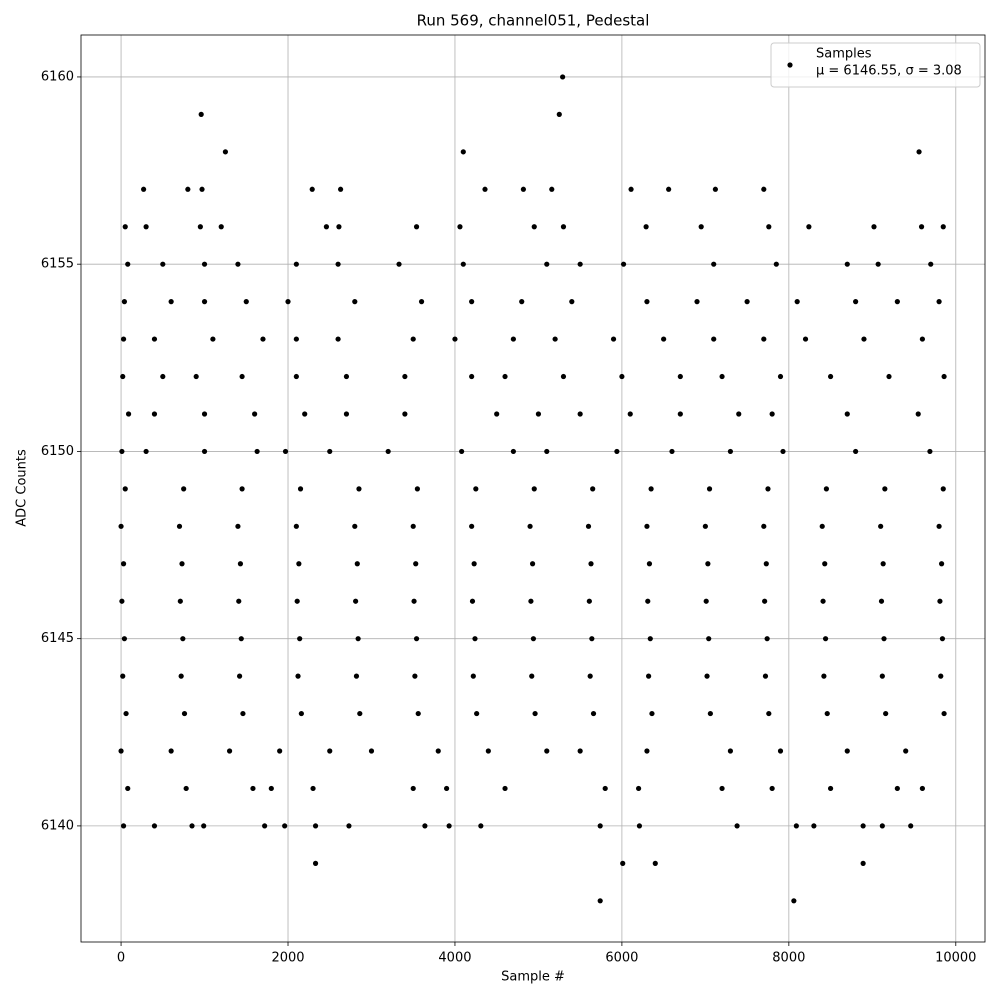 The width and height of the screenshot is (1000, 1000). What do you see at coordinates (844, 54) in the screenshot?
I see `legend-label: Samples` at bounding box center [844, 54].